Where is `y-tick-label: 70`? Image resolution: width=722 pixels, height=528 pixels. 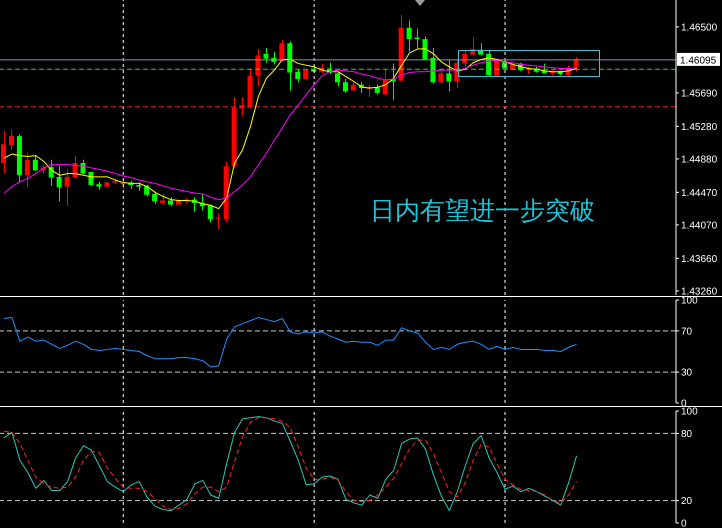 y-tick-label: 70 is located at coordinates (687, 332).